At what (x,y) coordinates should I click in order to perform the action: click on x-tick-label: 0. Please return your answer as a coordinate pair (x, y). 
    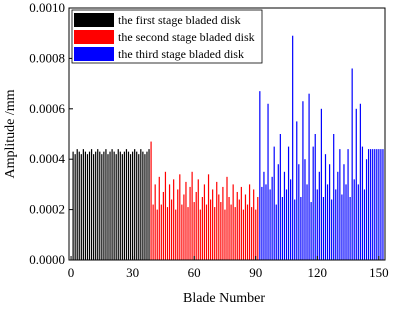
    Looking at the image, I should click on (71, 272).